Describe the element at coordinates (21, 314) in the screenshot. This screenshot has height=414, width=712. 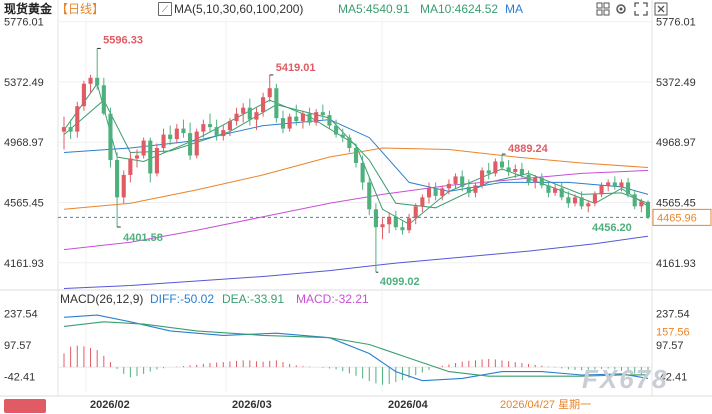
I see `macd-tick-left: 237.54` at that location.